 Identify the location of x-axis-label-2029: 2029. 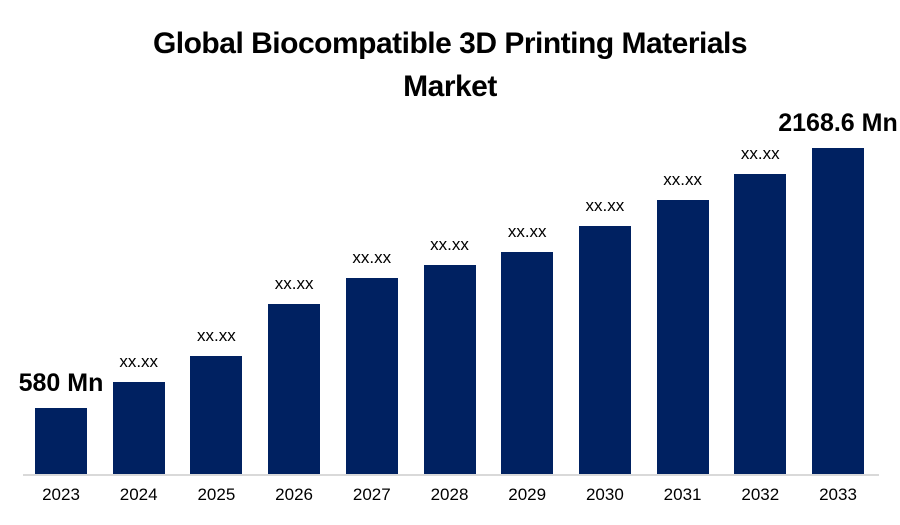
(527, 494).